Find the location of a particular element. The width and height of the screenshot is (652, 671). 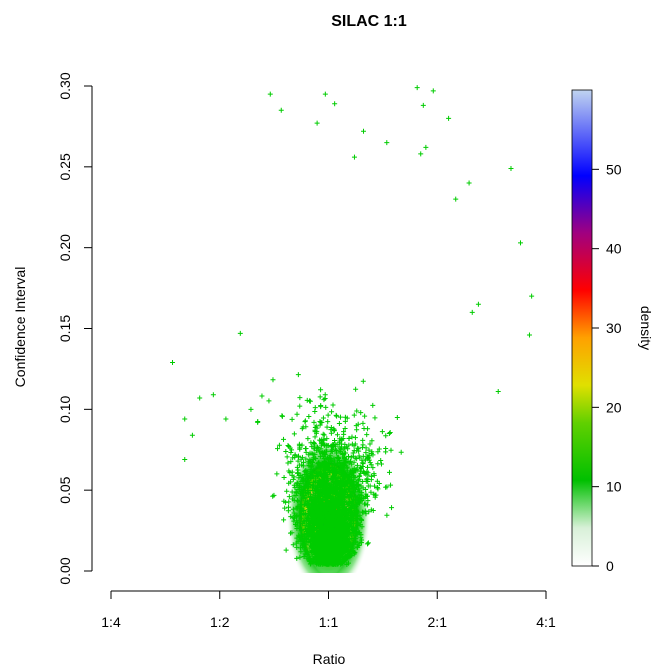

colorbar-tick-label: 0 is located at coordinates (610, 566).